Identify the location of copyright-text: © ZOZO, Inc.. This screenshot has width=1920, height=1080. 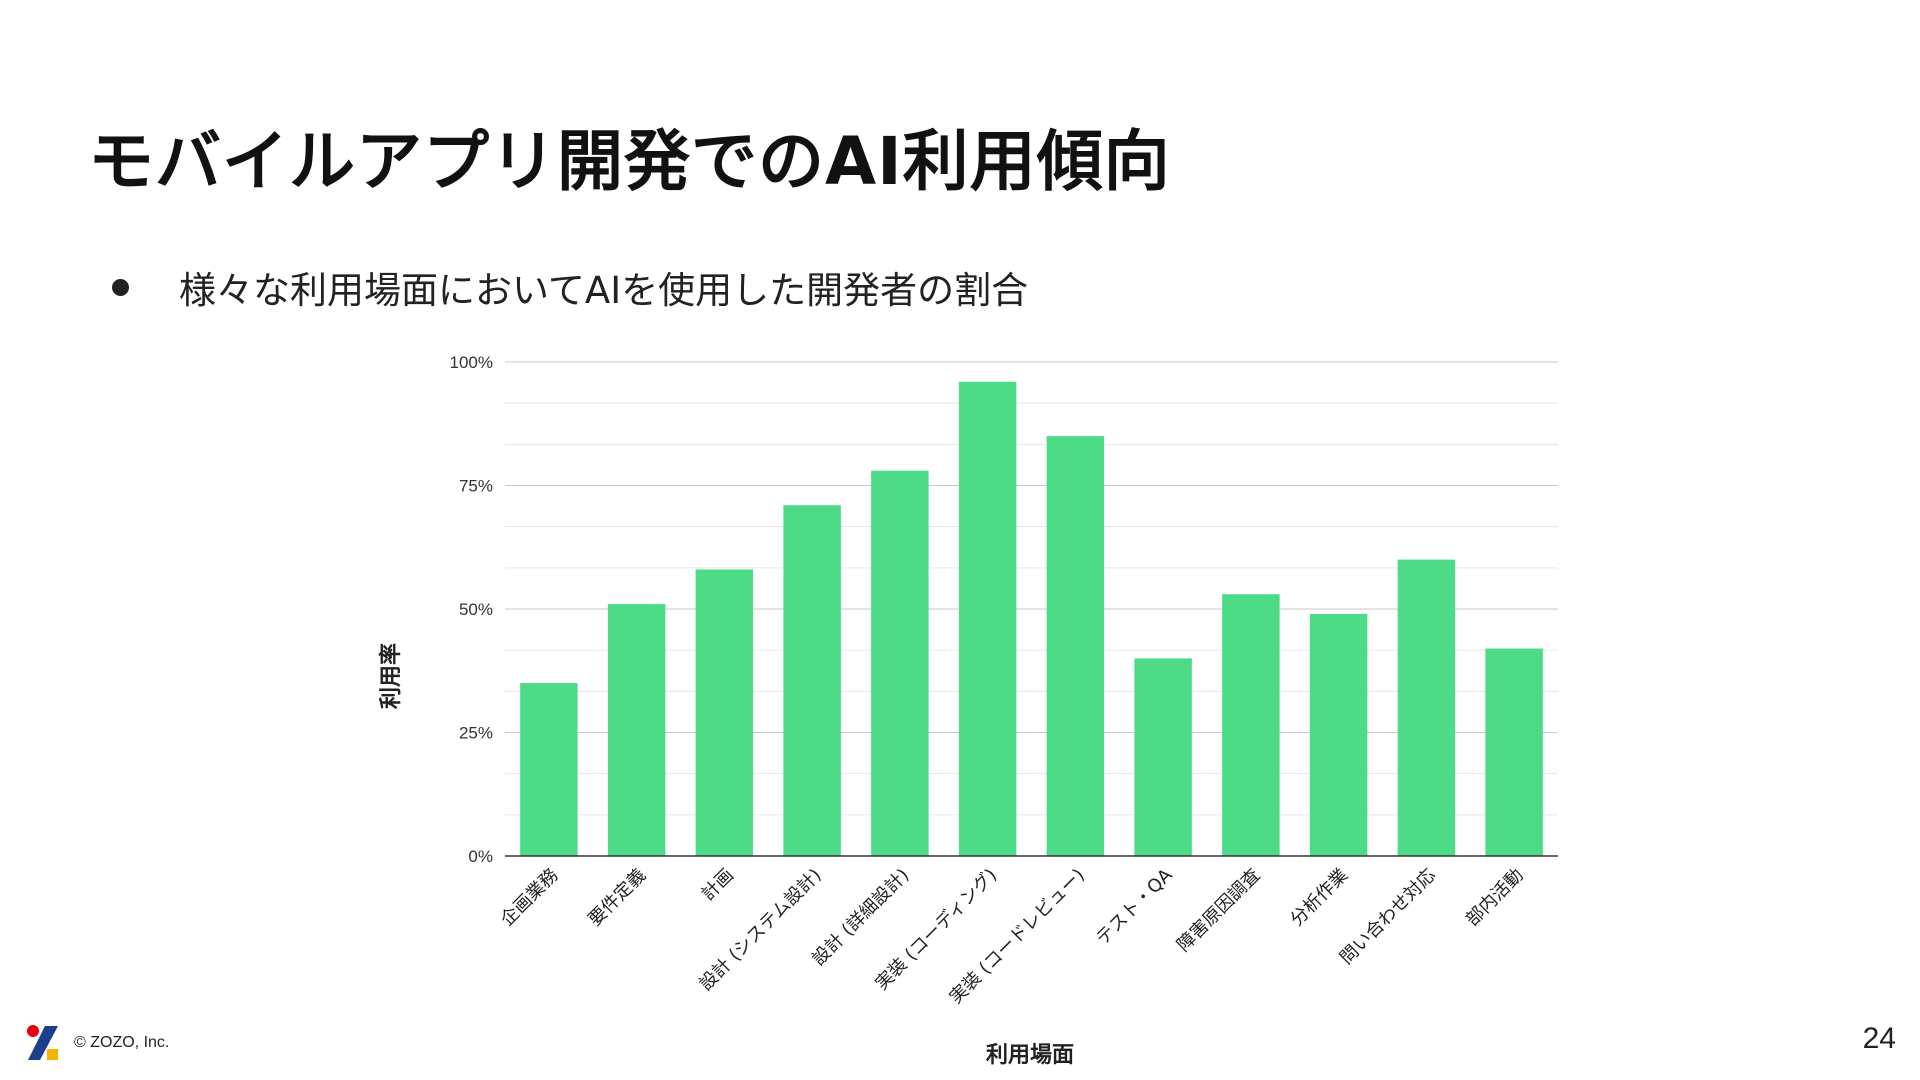
(122, 1042).